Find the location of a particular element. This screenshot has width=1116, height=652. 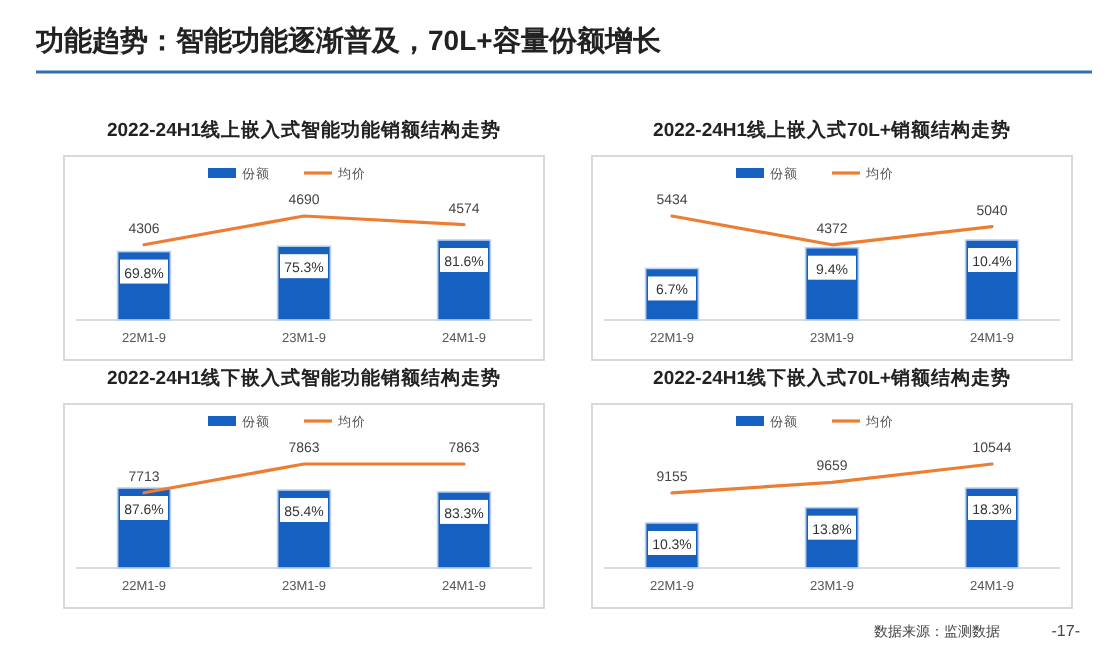

chart-title: 2022-24H1线下嵌入式智能功能销额结构走势 is located at coordinates (304, 378).